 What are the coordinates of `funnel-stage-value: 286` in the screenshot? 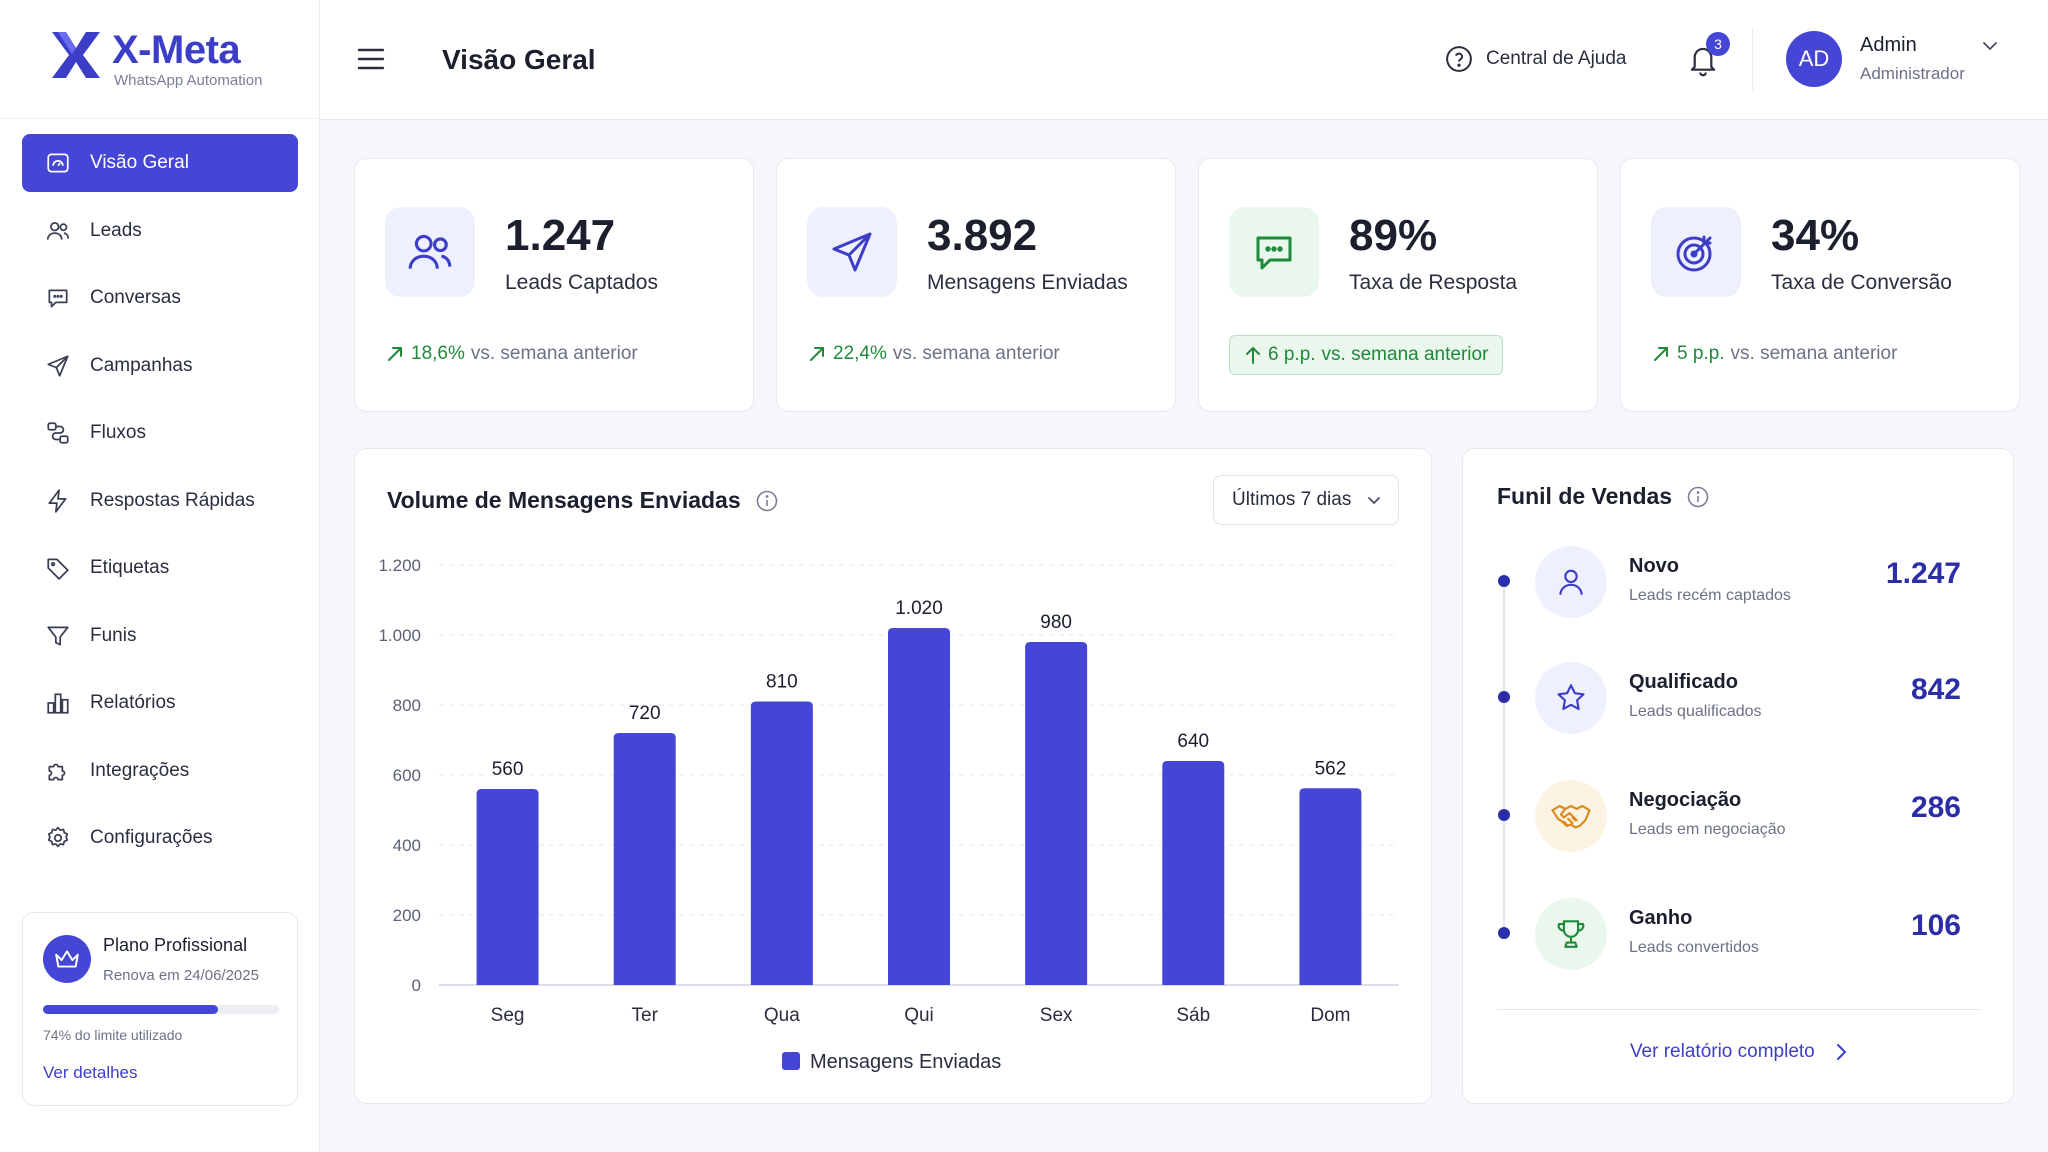 It's located at (1935, 807).